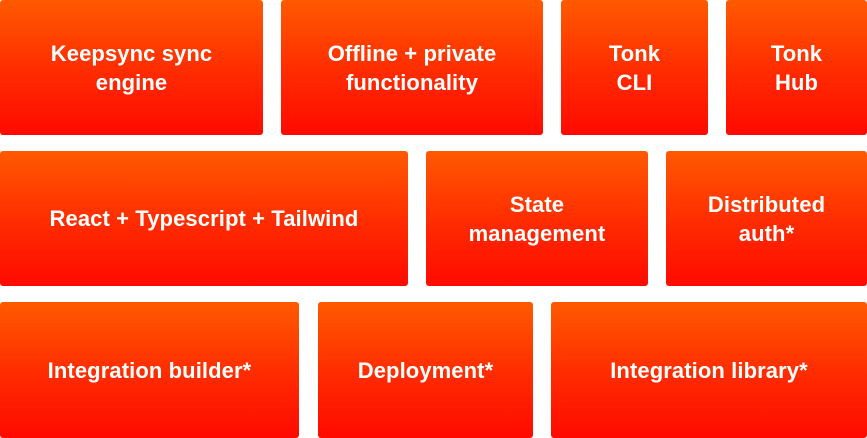 This screenshot has height=438, width=867. I want to click on brick-distributed-auth: Distributed auth*, so click(766, 218).